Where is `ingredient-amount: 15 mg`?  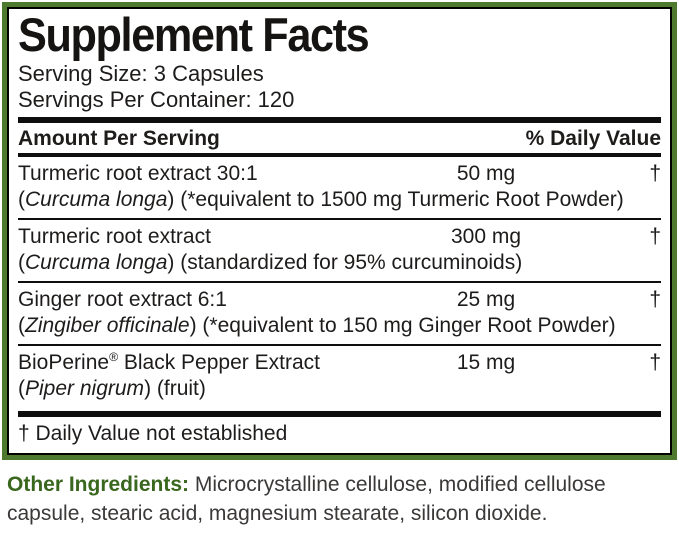
ingredient-amount: 15 mg is located at coordinates (486, 362).